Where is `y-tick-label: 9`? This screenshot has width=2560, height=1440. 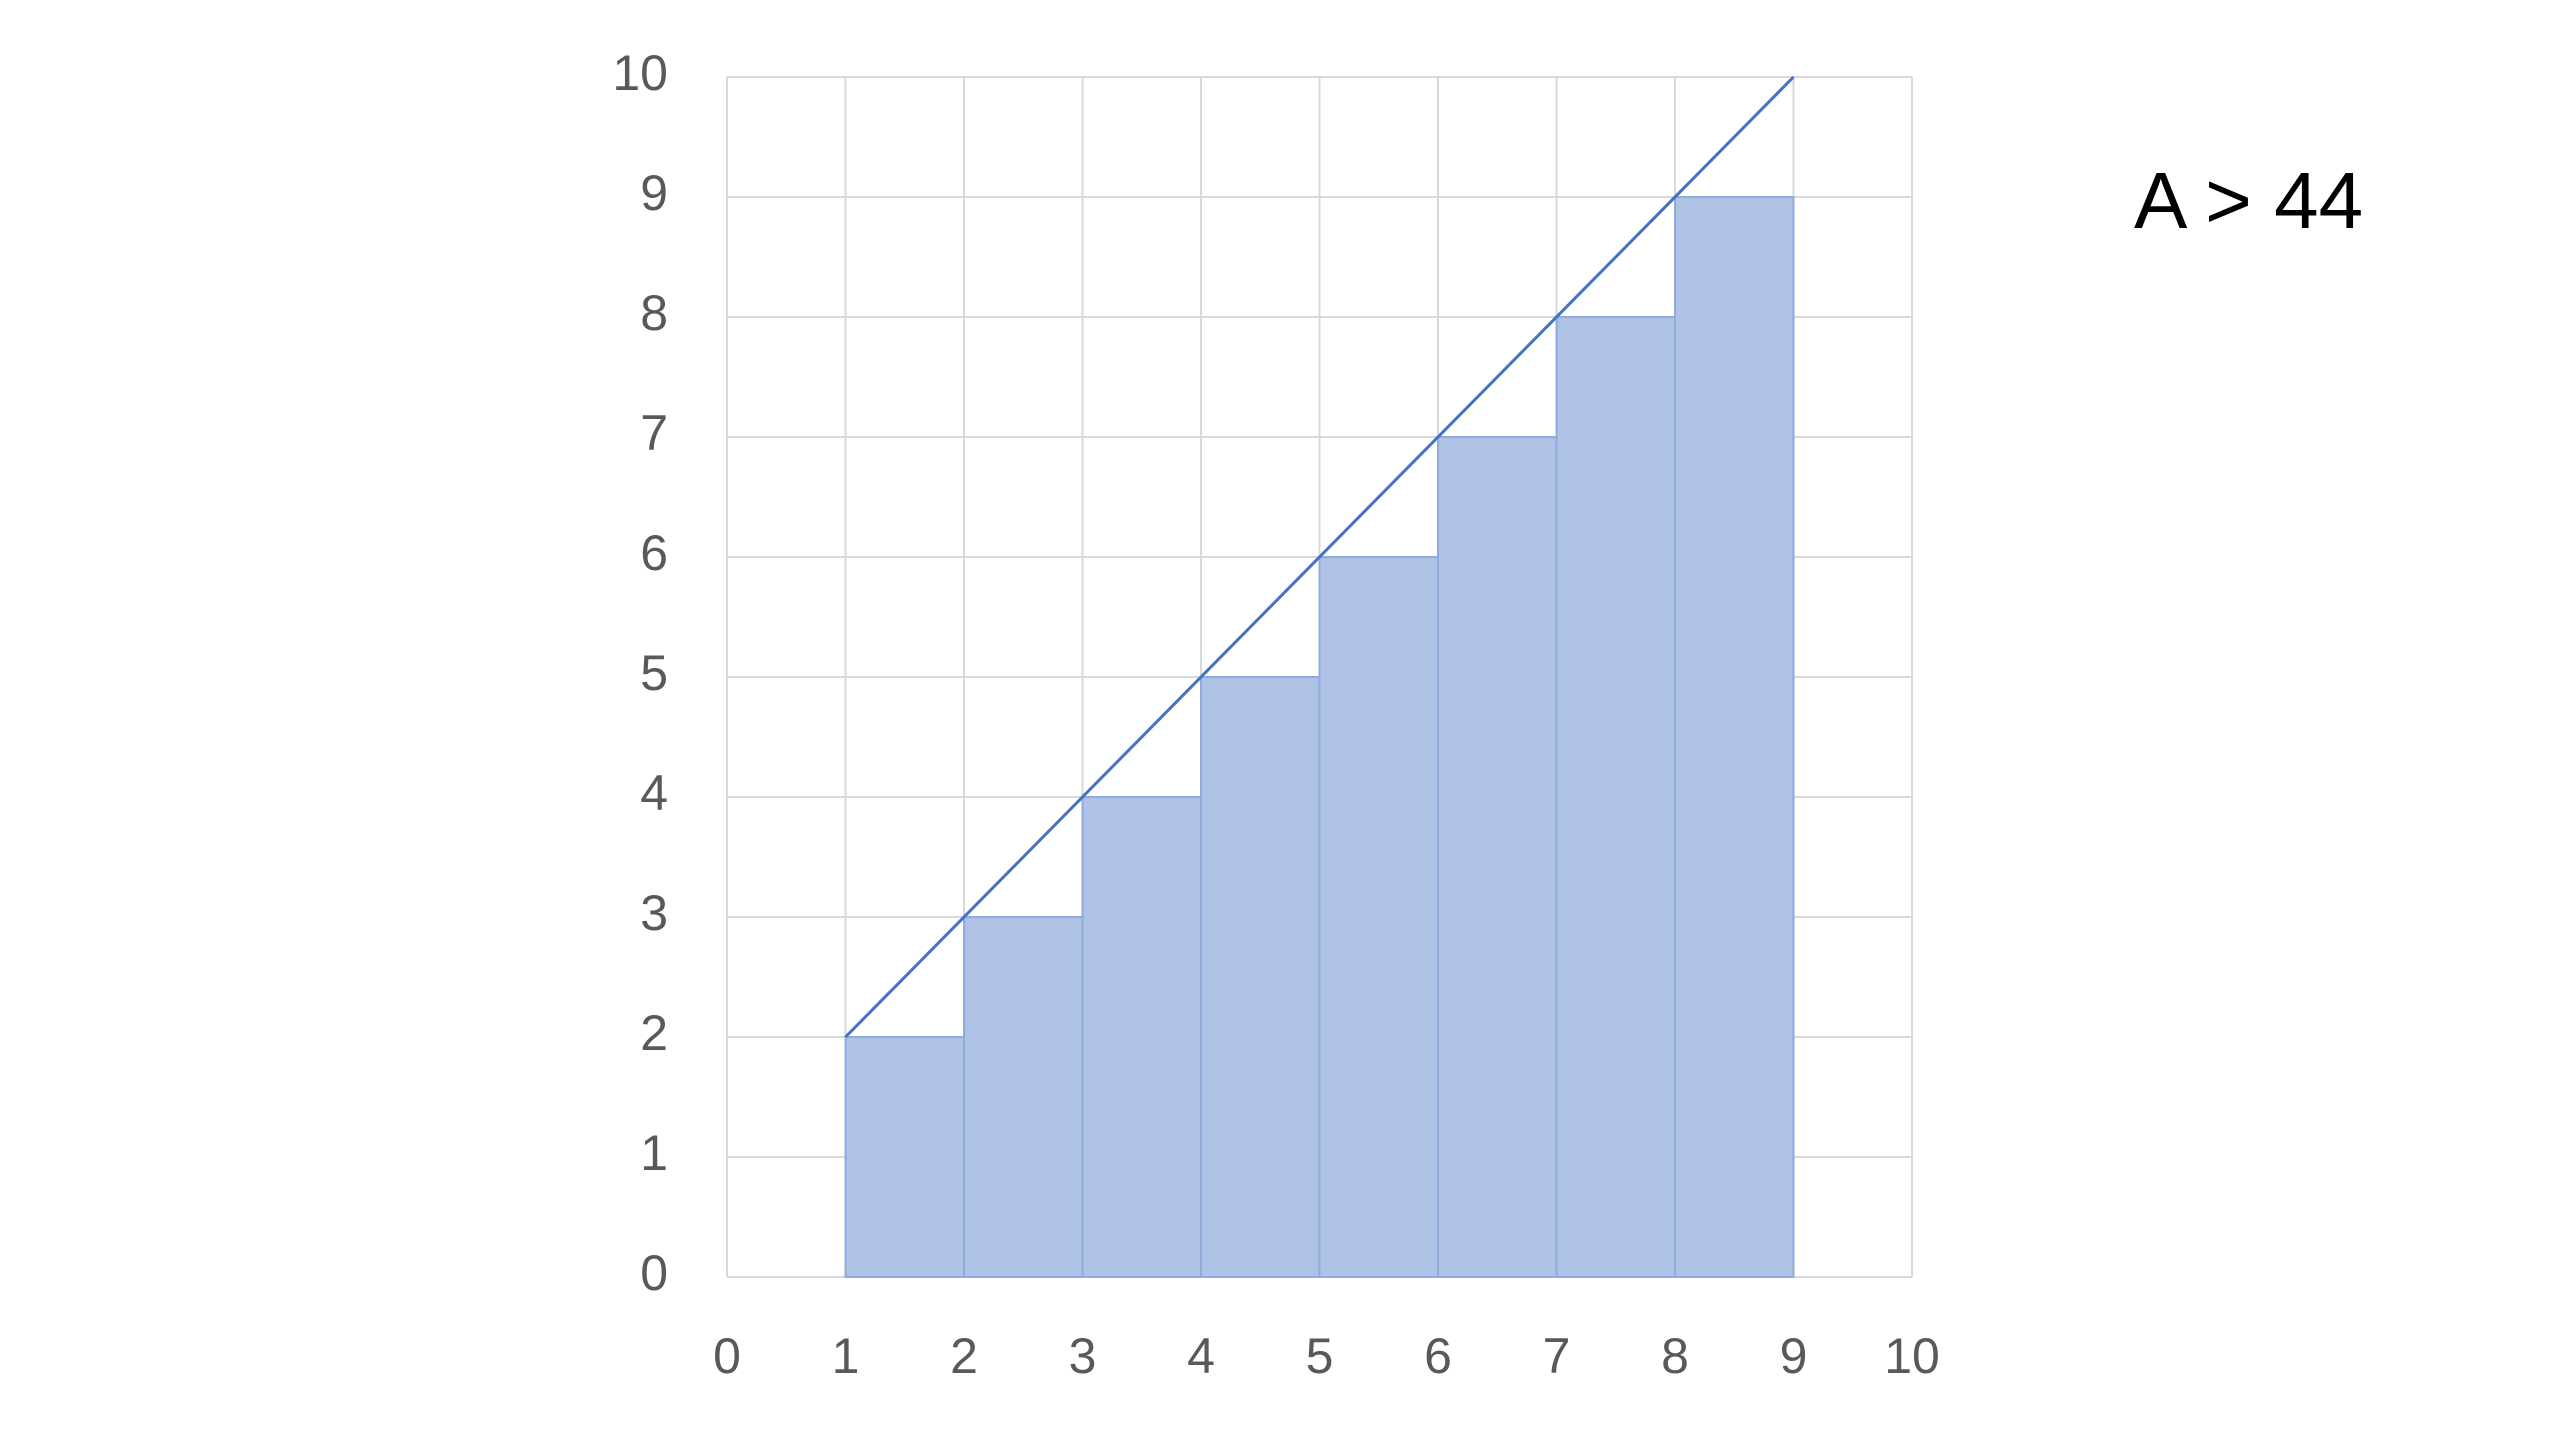 y-tick-label: 9 is located at coordinates (654, 193).